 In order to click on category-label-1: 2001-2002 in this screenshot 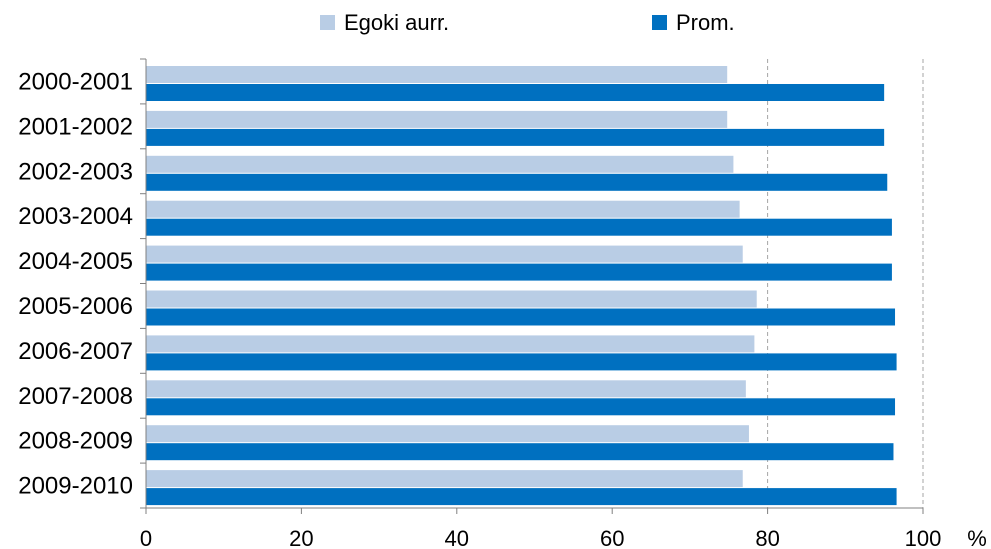, I will do `click(75, 126)`.